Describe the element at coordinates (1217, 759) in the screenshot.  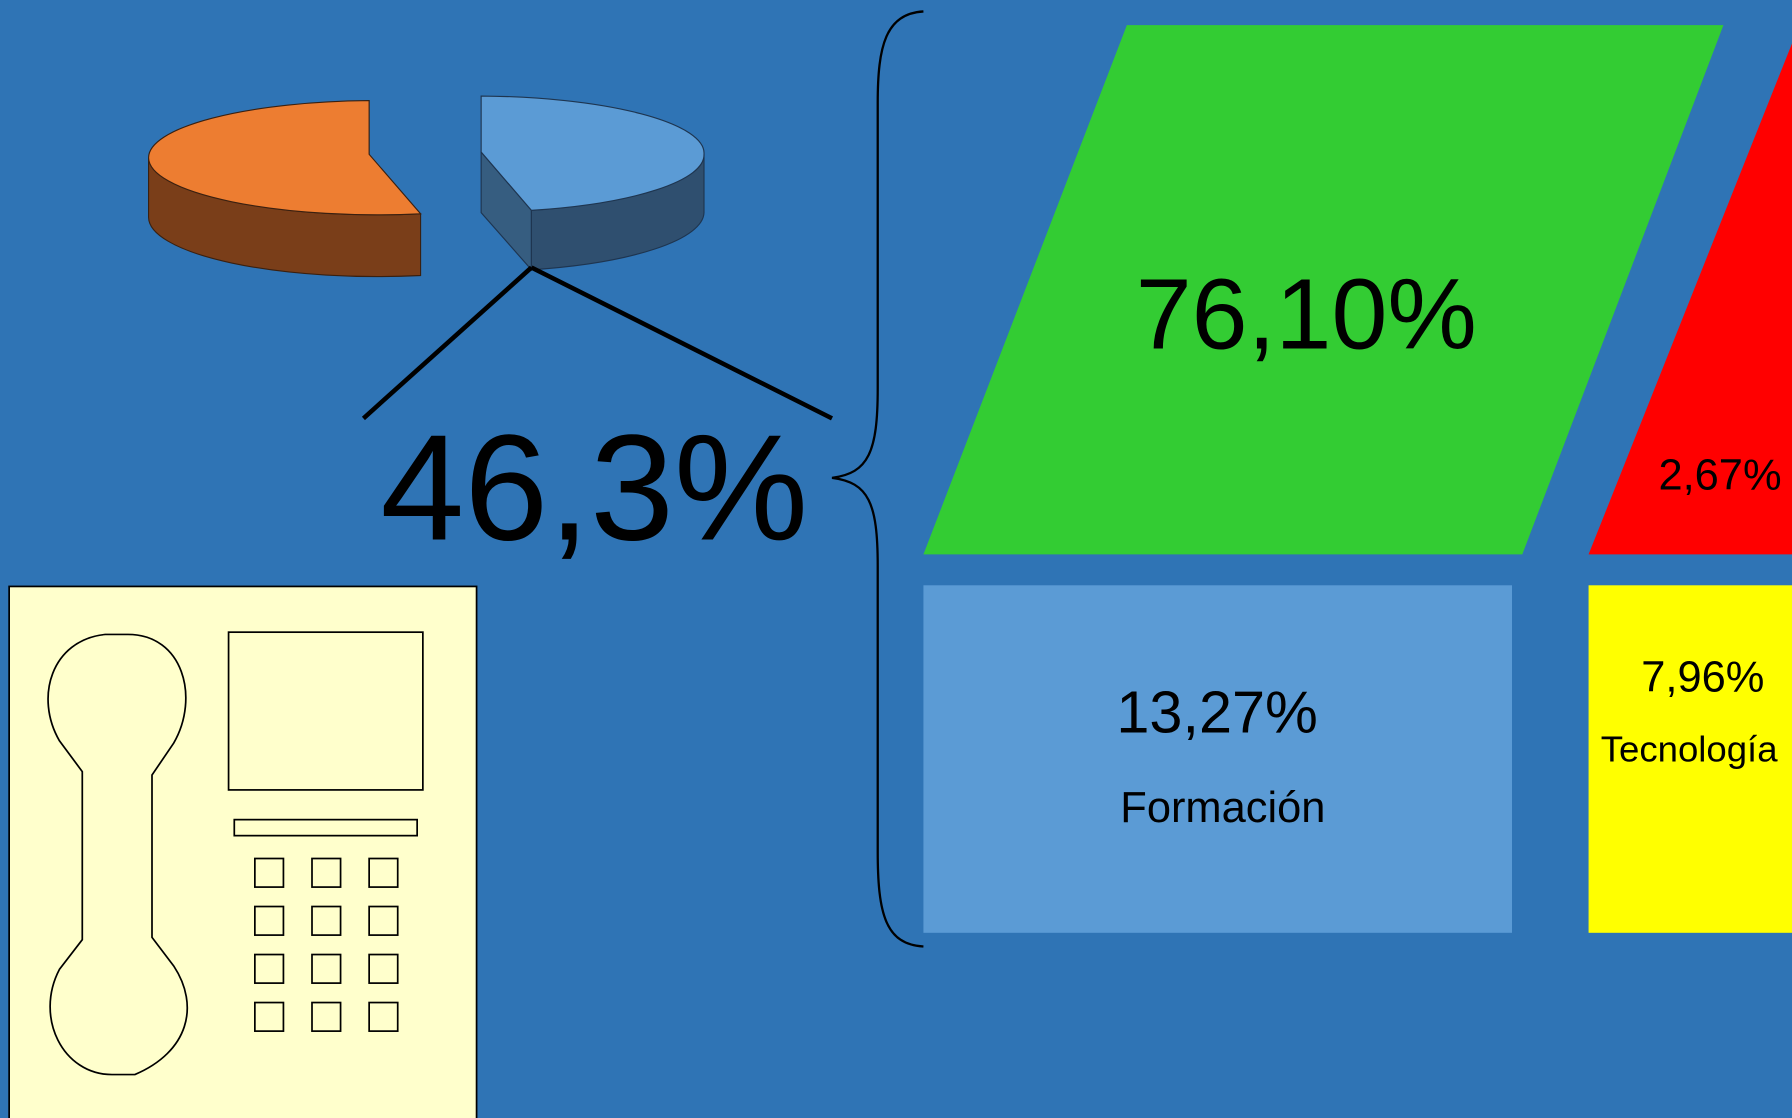
I see `blue-box` at that location.